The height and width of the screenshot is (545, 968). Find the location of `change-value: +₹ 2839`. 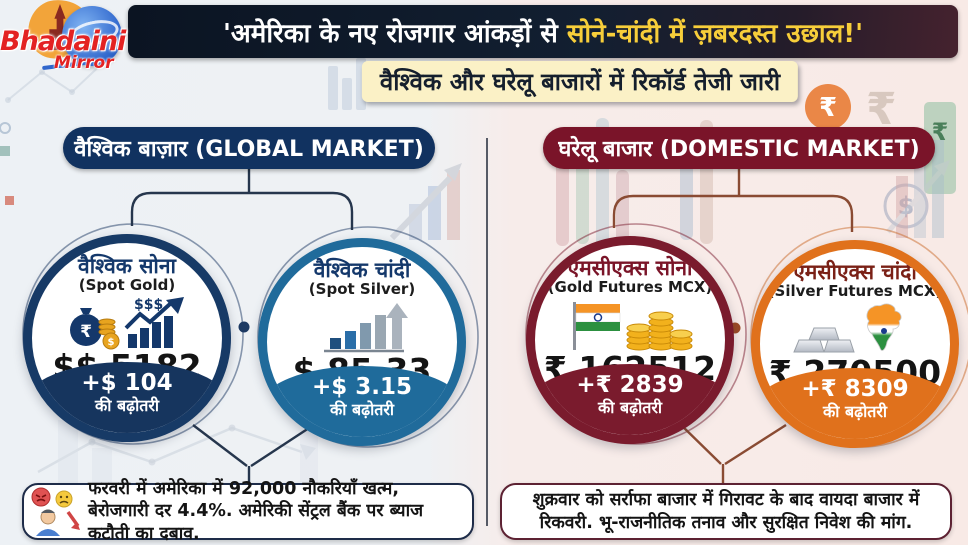

change-value: +₹ 2839 is located at coordinates (630, 385).